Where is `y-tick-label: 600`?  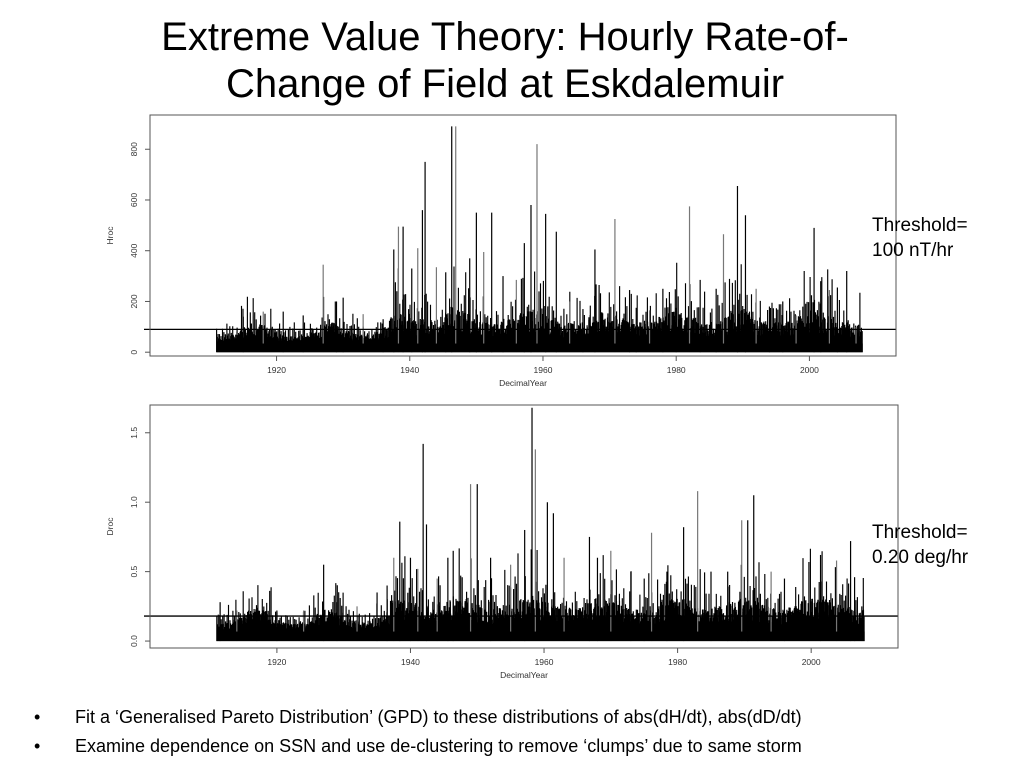 y-tick-label: 600 is located at coordinates (134, 200).